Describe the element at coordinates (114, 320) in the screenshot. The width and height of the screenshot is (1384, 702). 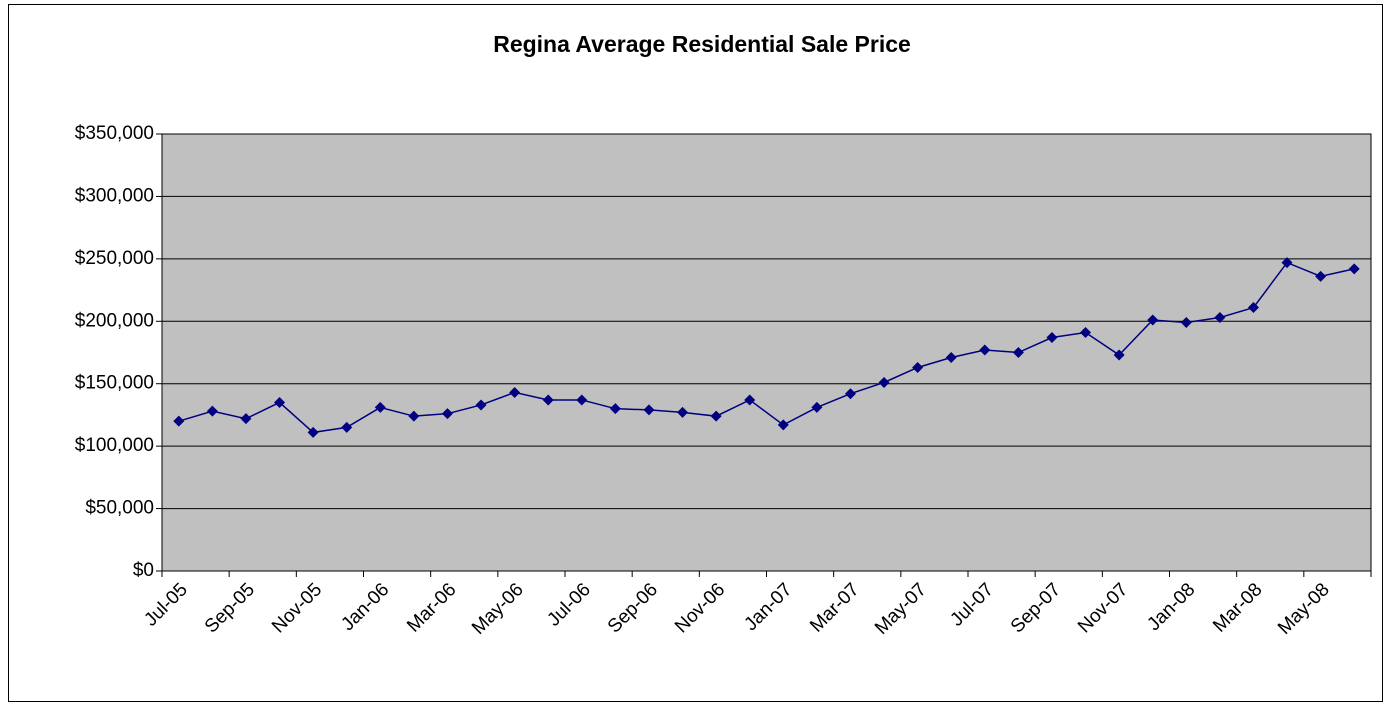
I see `y-tick-label: $200,000` at that location.